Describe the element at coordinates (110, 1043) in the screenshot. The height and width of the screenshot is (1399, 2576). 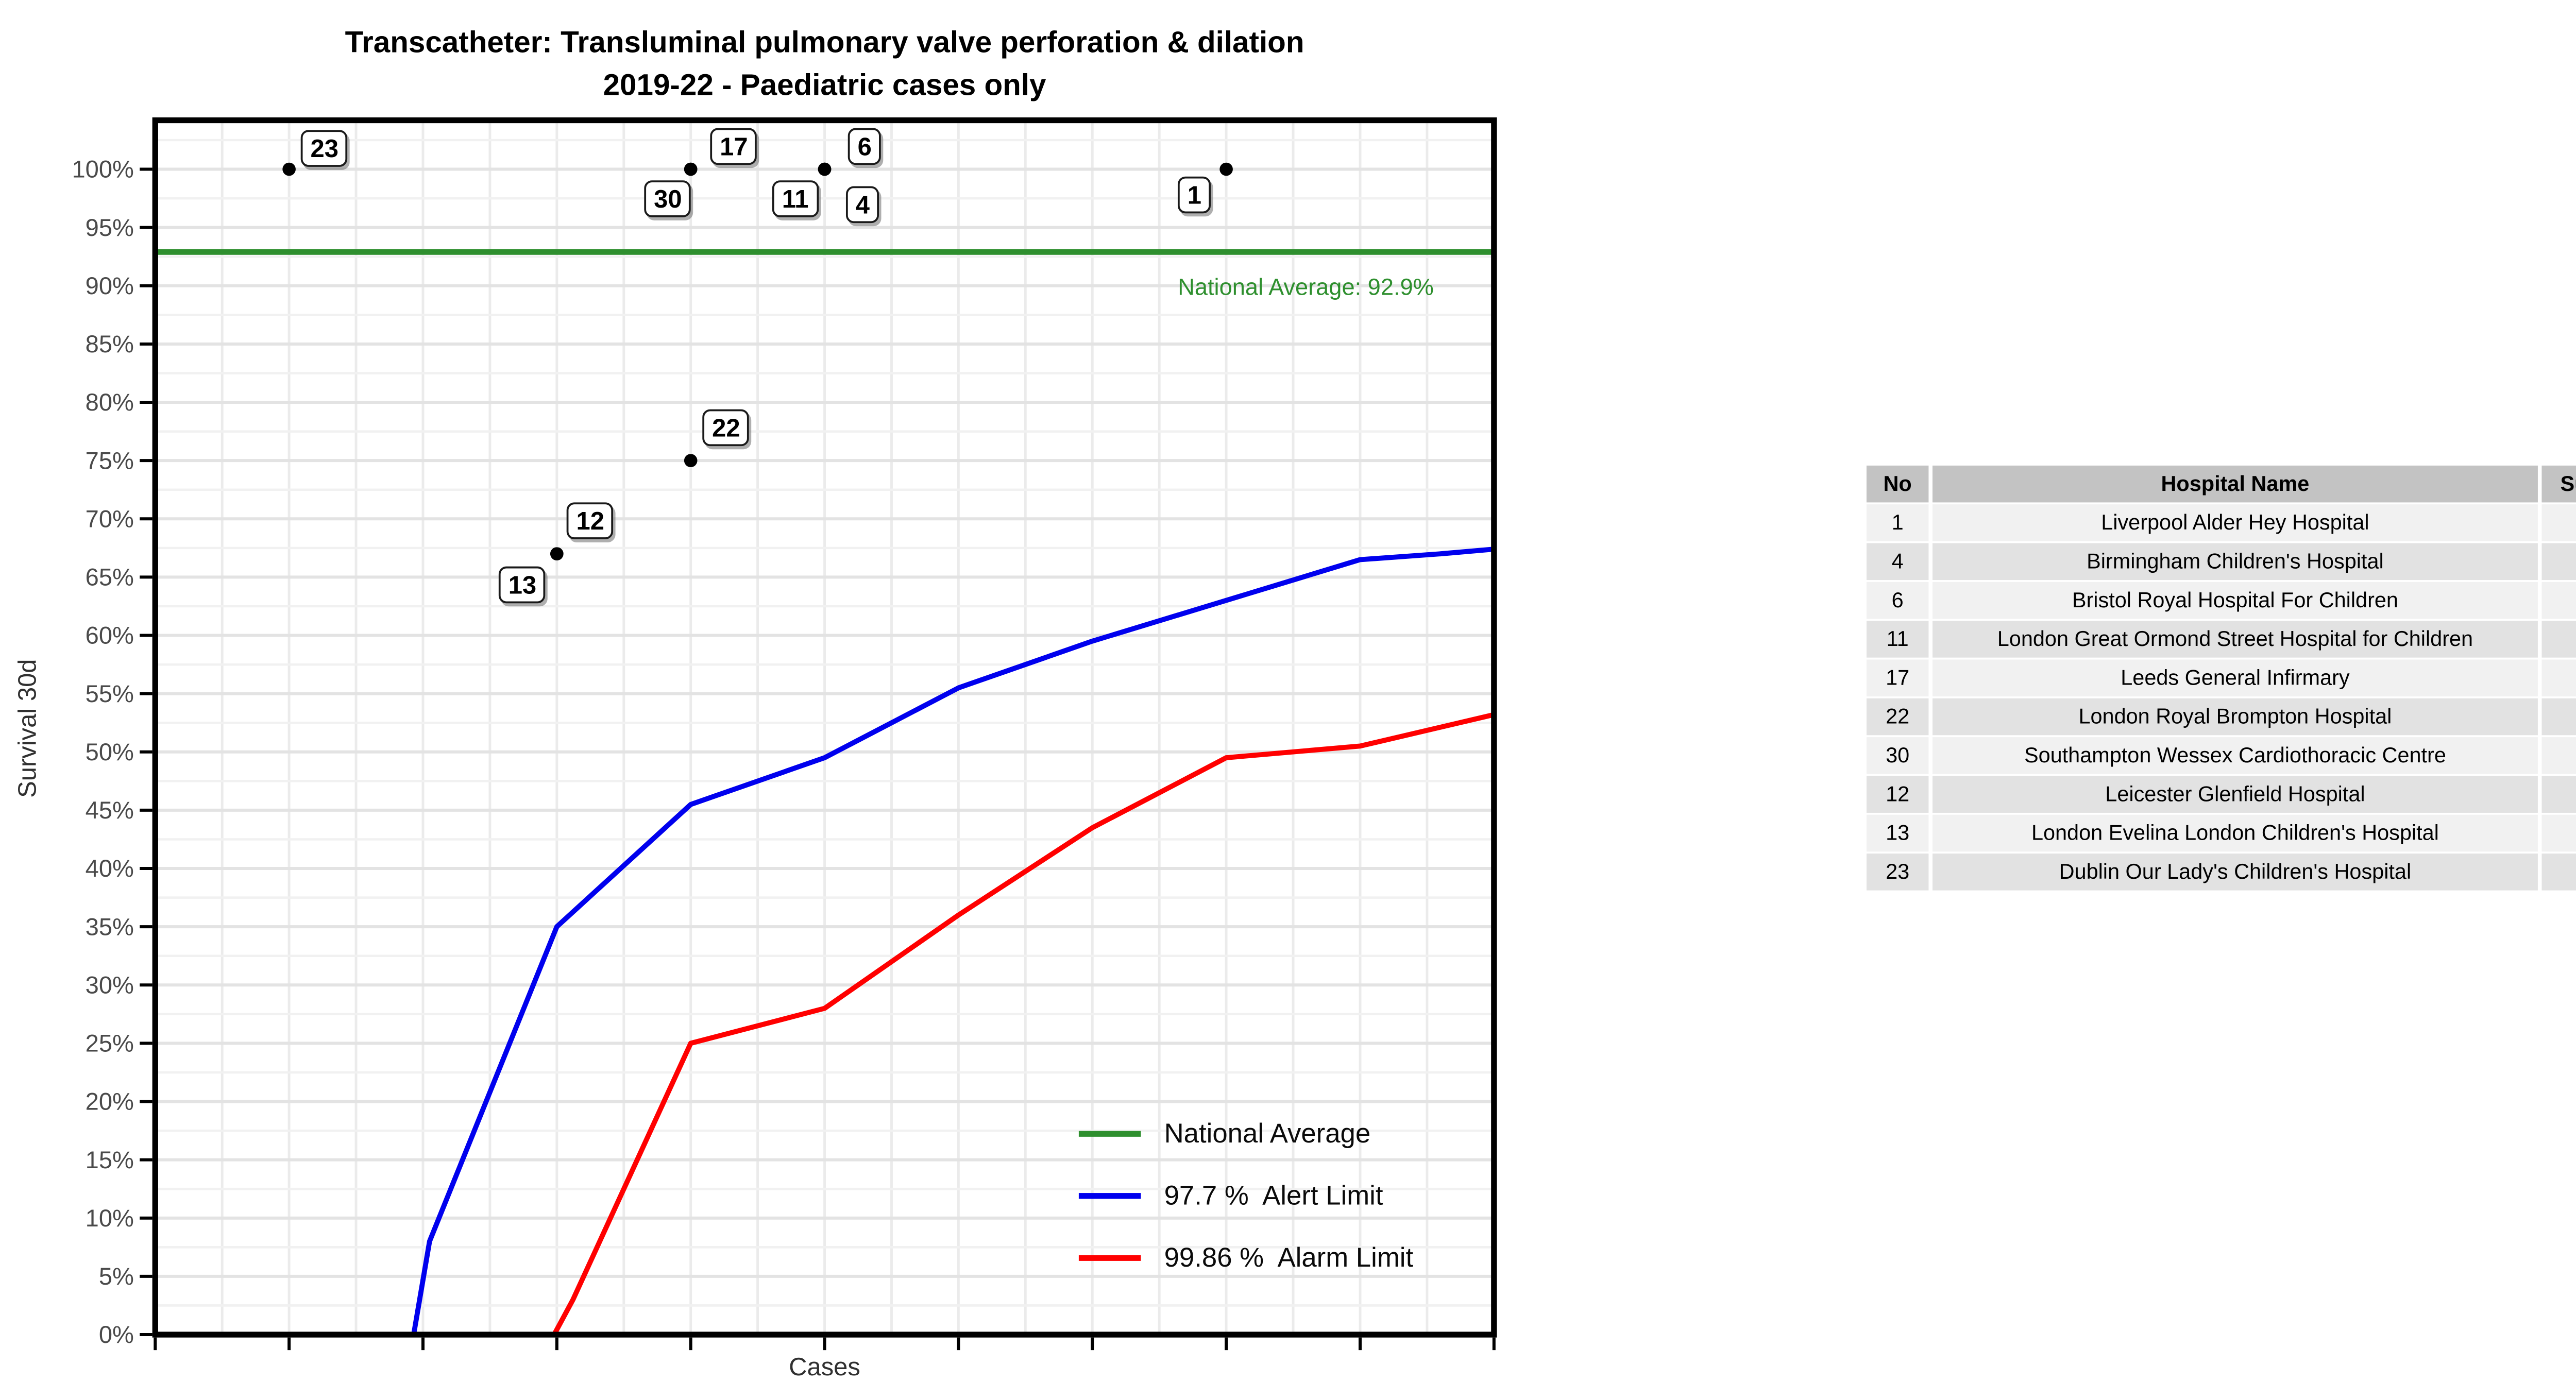
I see `y-tick-label: 25%` at that location.